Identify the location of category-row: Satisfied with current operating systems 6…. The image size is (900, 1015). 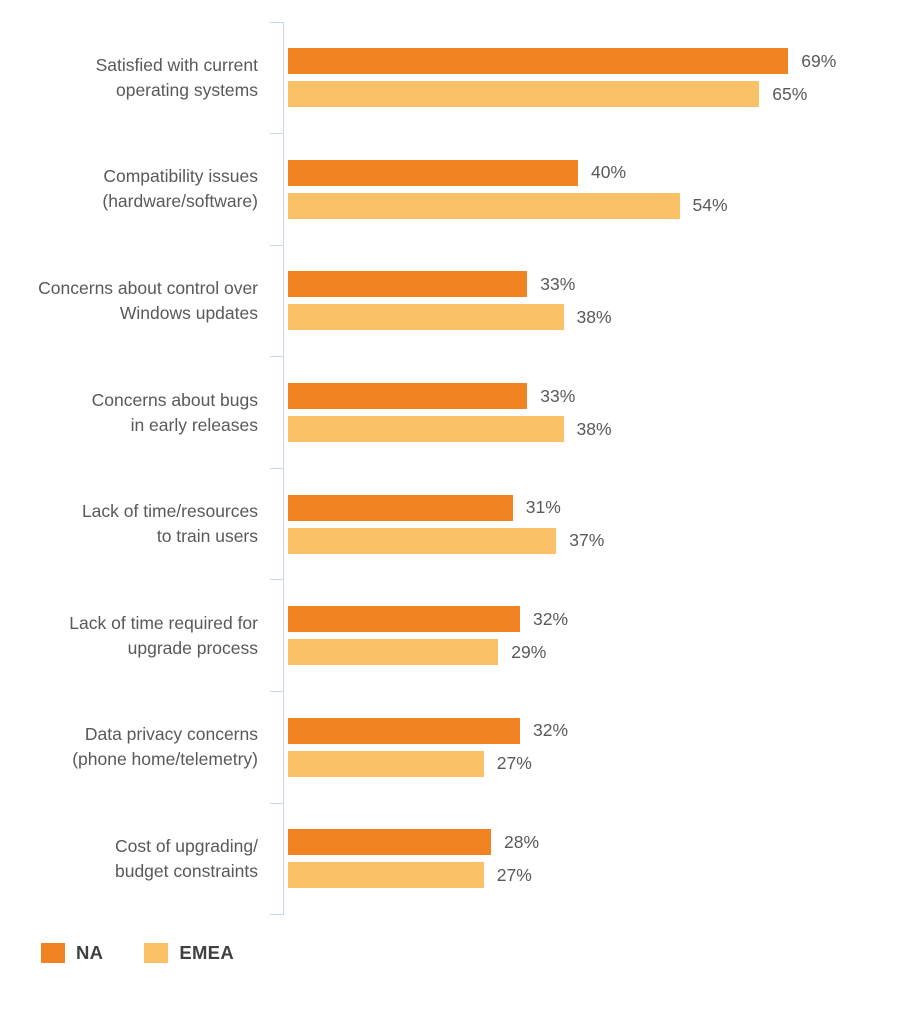
(450, 77).